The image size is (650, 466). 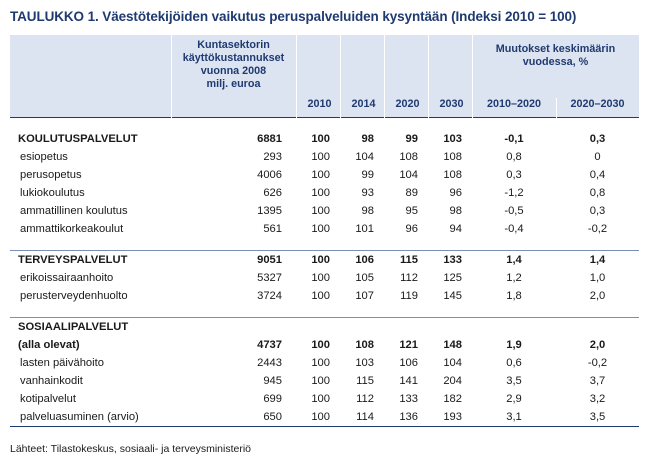 I want to click on cell-2020: 121, so click(x=408, y=345).